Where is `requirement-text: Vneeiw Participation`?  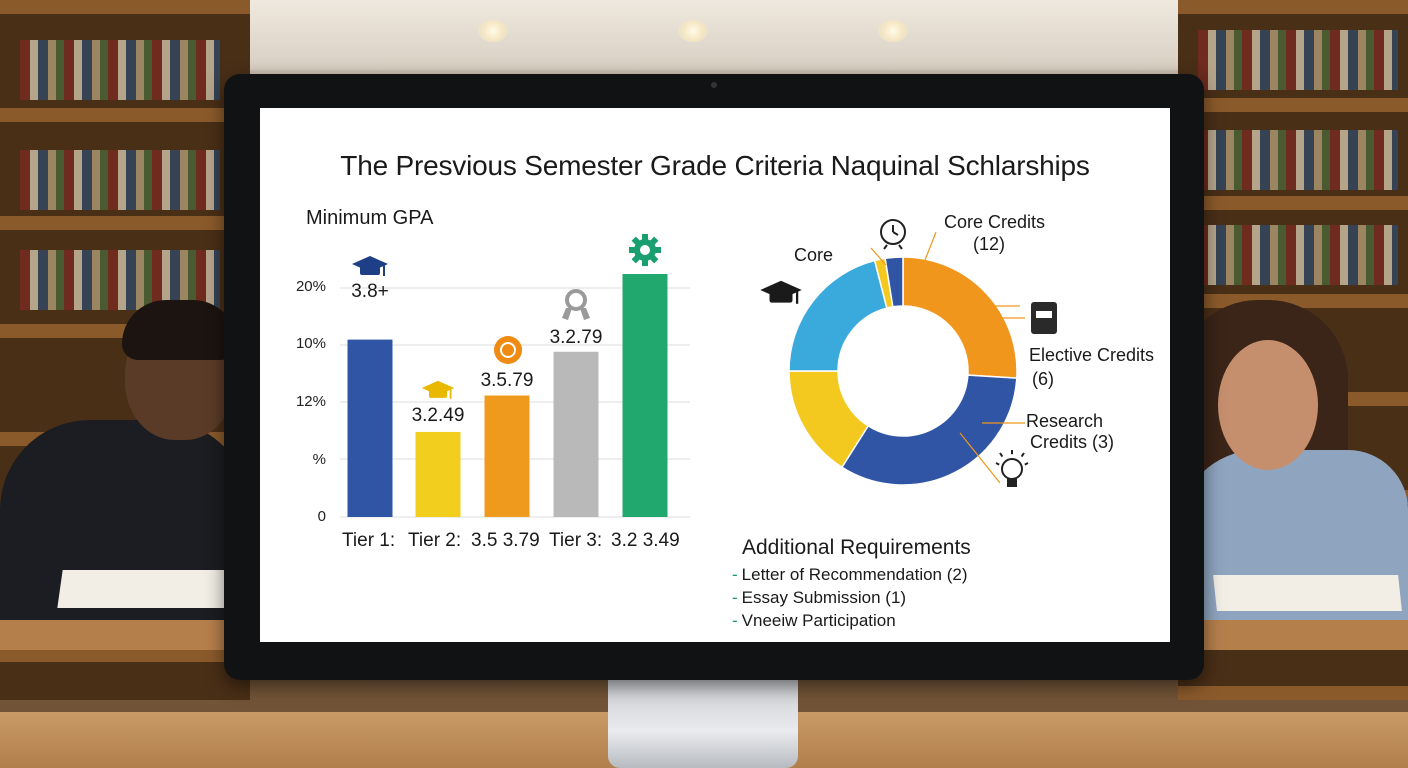 requirement-text: Vneeiw Participation is located at coordinates (818, 620).